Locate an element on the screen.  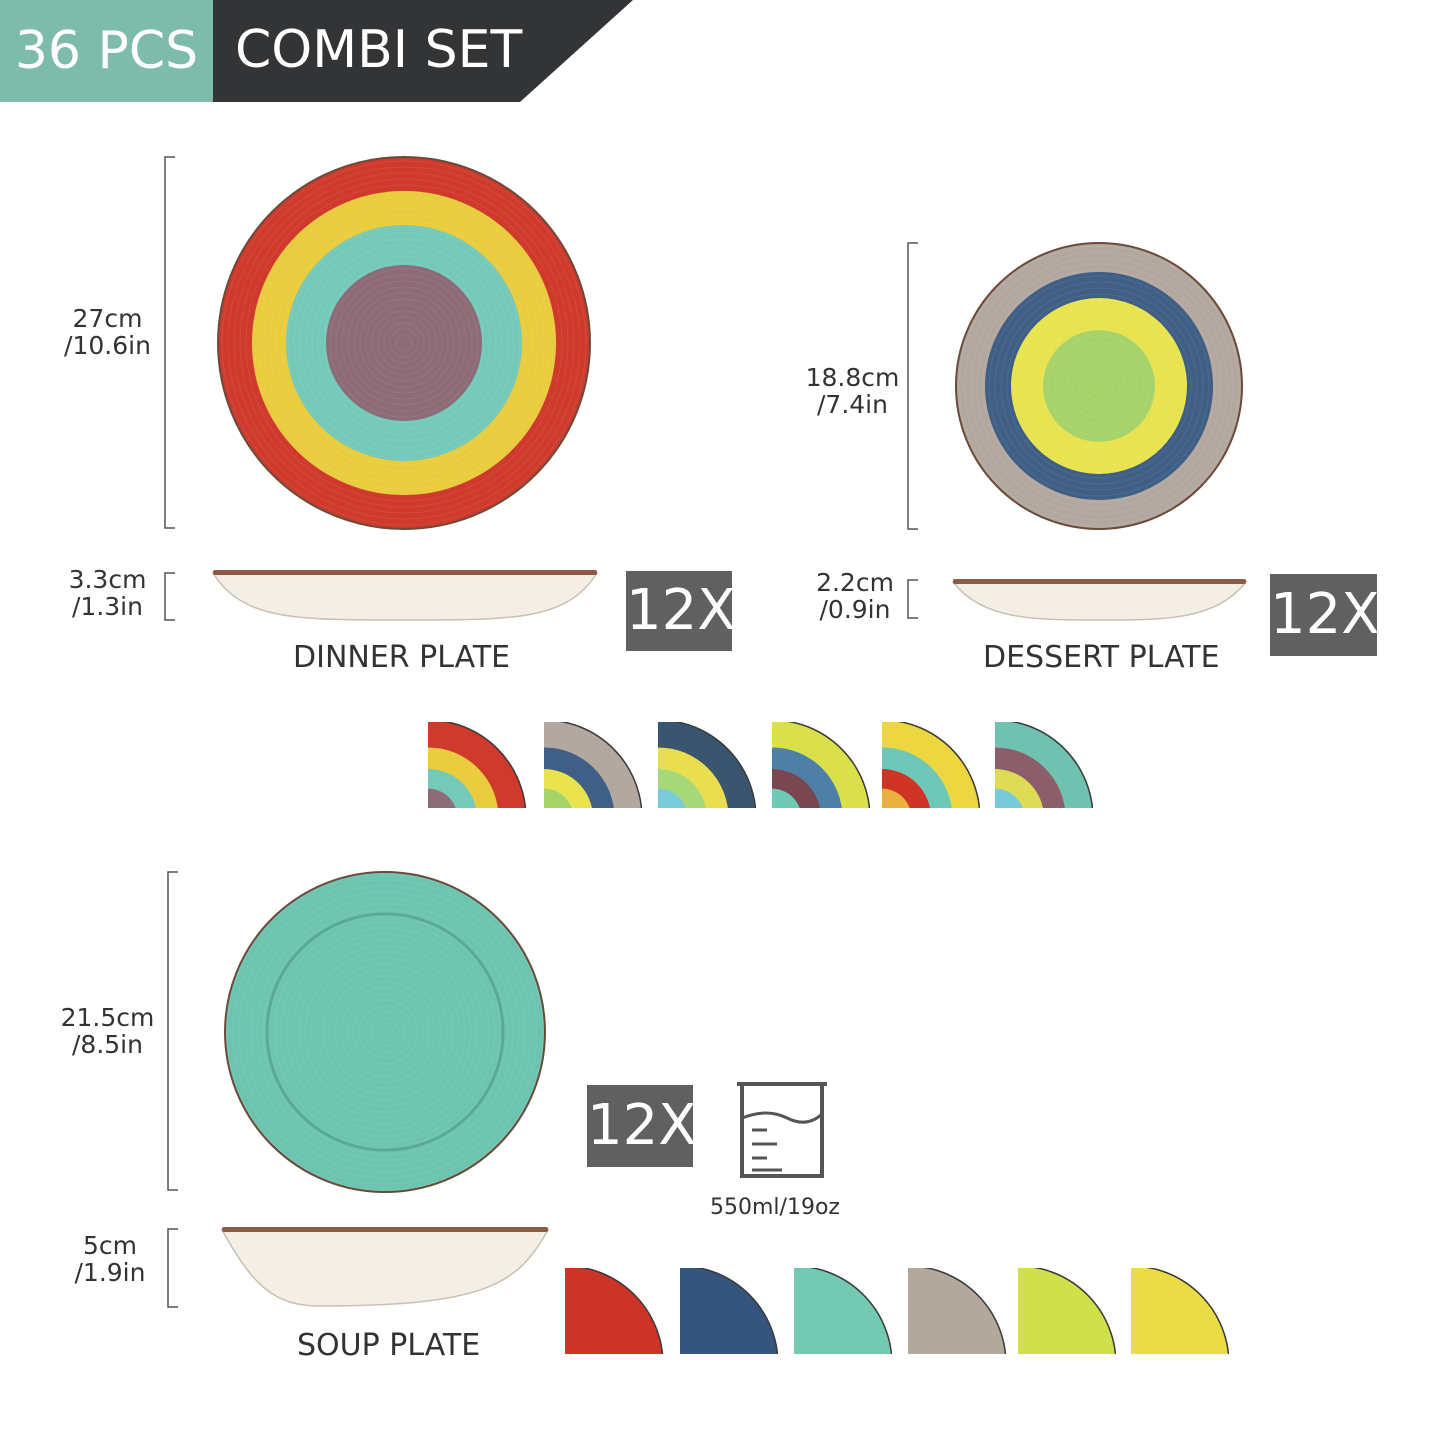
soup-height-label: 5cm/1.9in is located at coordinates (110, 1259).